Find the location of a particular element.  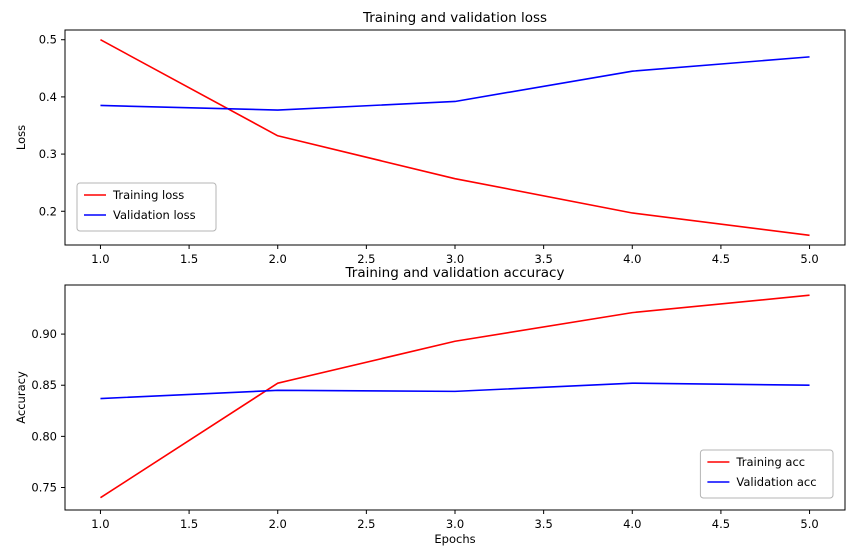

svg-text: Training acc is located at coordinates (770, 462).